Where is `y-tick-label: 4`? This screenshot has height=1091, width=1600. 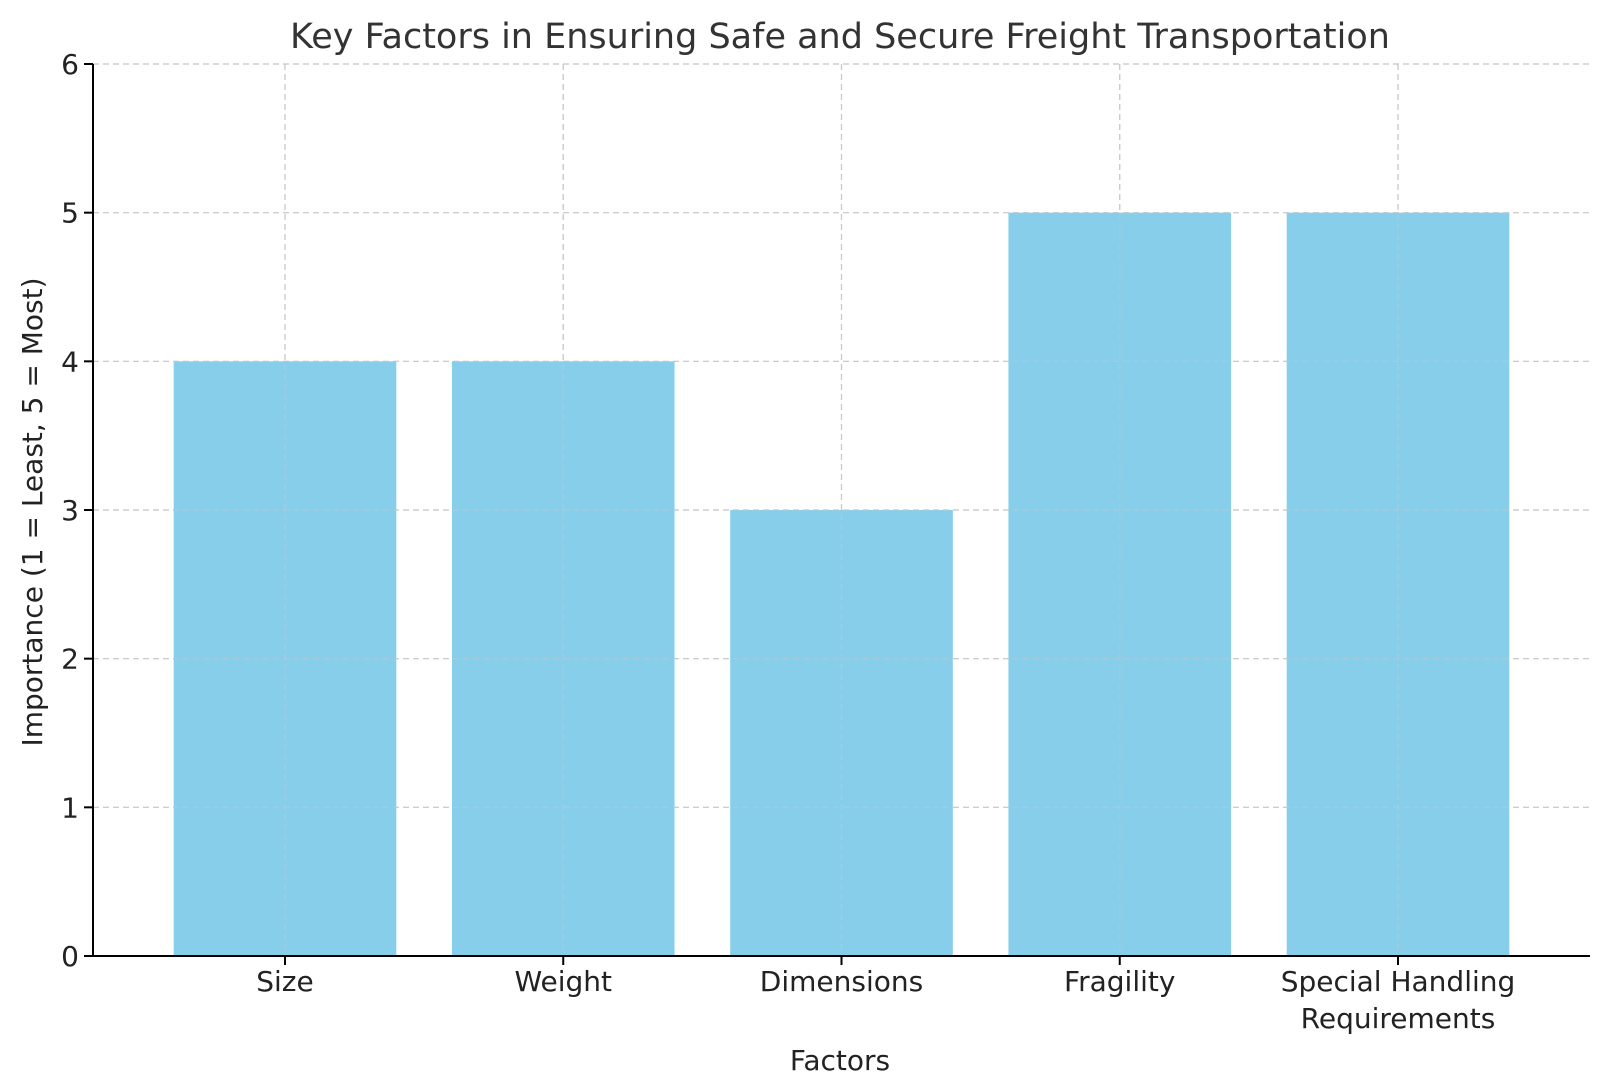 y-tick-label: 4 is located at coordinates (70, 361).